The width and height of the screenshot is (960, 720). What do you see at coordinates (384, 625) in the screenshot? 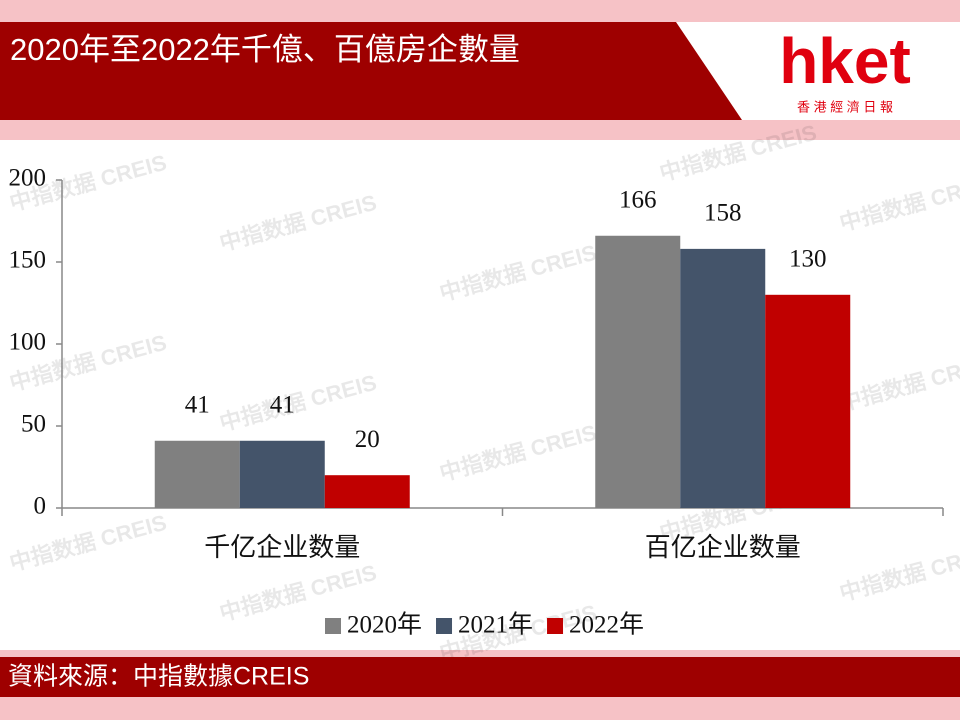
I see `legend-label: 2020年` at bounding box center [384, 625].